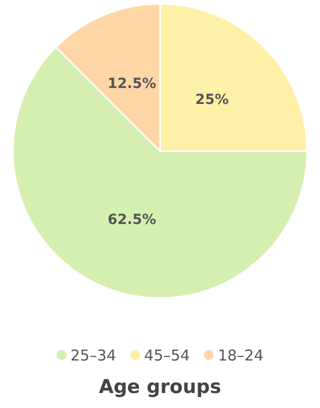 The image size is (320, 408). Describe the element at coordinates (132, 84) in the screenshot. I see `data-label: 12.5%` at that location.